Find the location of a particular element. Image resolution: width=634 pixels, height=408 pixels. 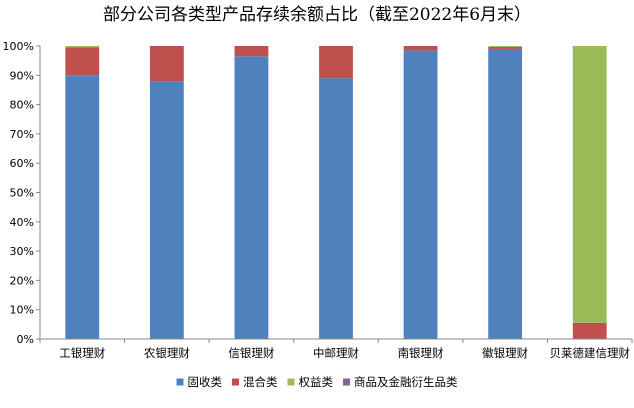

y-tick-label: 10% is located at coordinates (22, 310).